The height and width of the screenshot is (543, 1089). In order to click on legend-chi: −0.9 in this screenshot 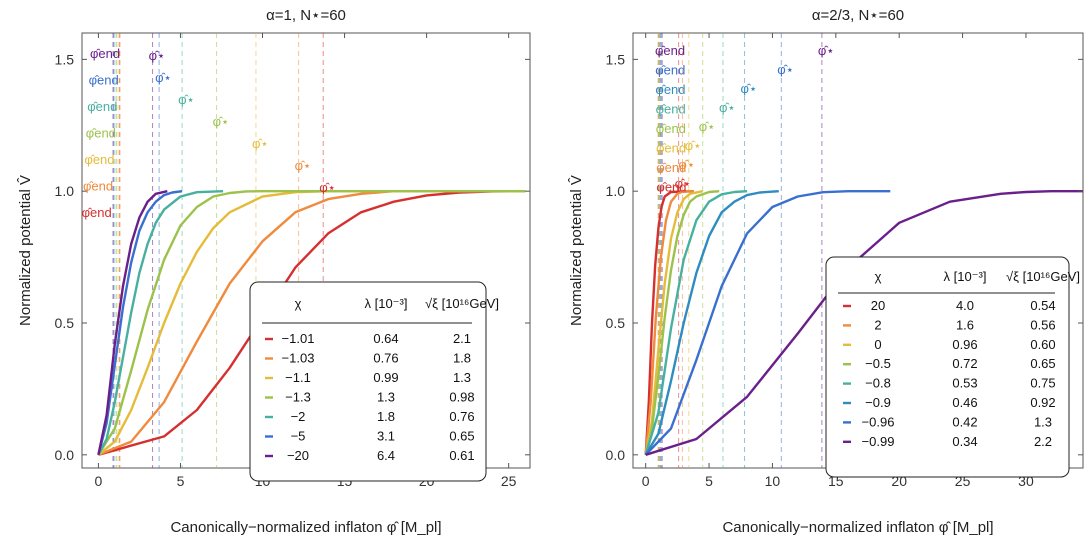, I will do `click(878, 402)`.